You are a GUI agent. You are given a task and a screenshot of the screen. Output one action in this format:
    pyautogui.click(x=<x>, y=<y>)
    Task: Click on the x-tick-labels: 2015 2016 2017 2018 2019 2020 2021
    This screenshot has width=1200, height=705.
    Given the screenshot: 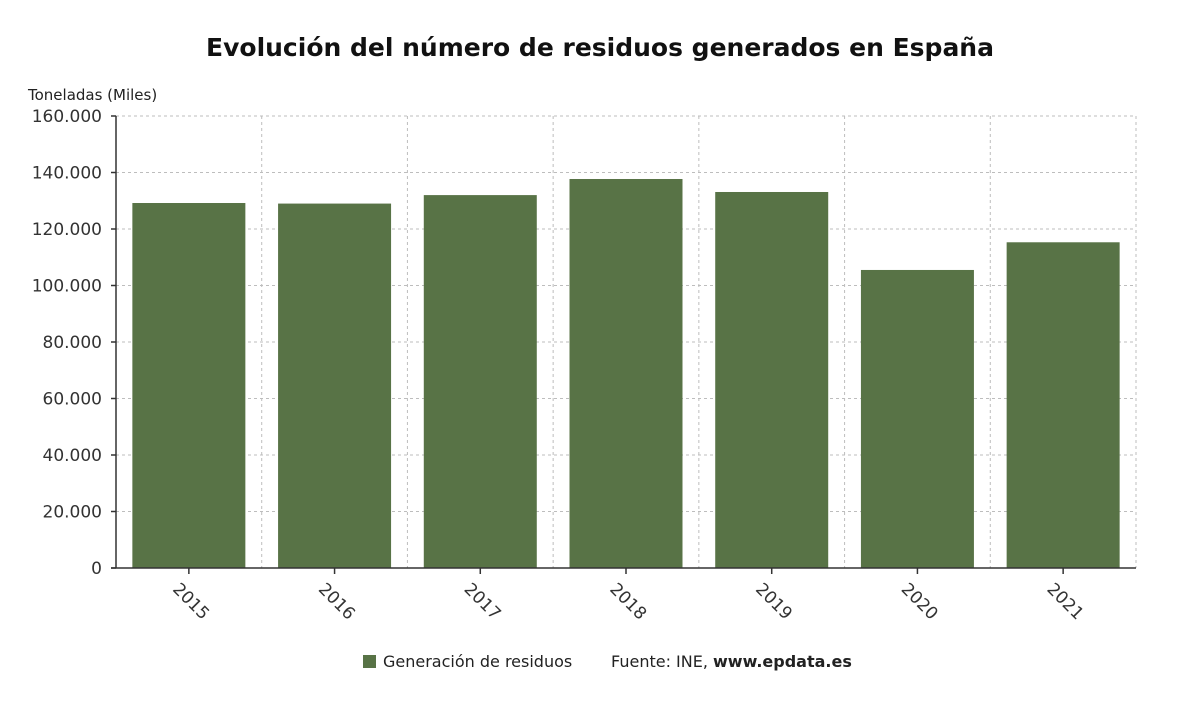 What is the action you would take?
    pyautogui.click(x=627, y=601)
    